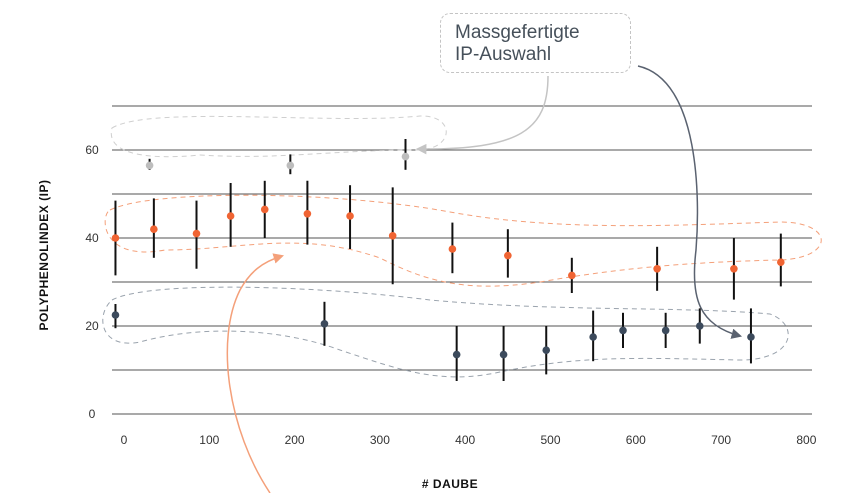  I want to click on callout-arrow-dark, so click(690, 202).